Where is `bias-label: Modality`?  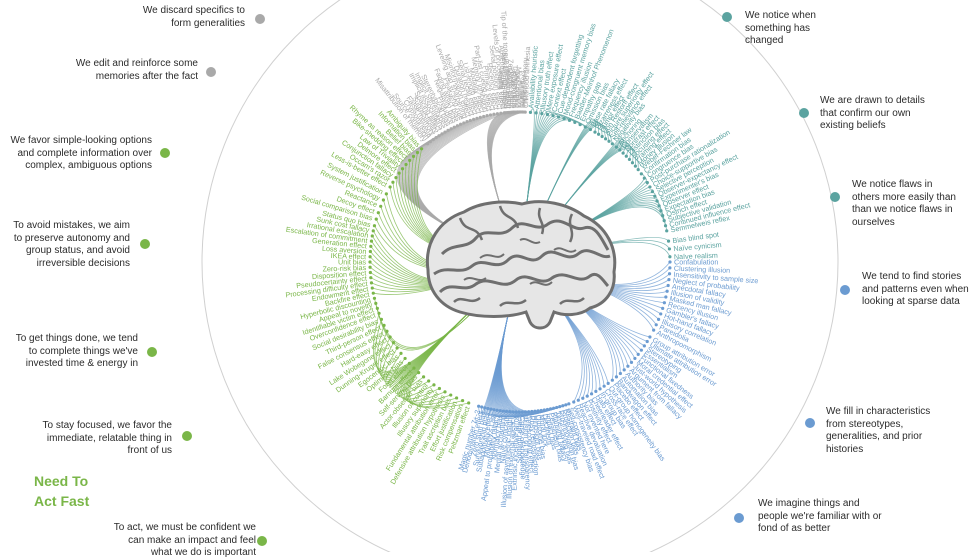
bias-label: Modality is located at coordinates (520, 94).